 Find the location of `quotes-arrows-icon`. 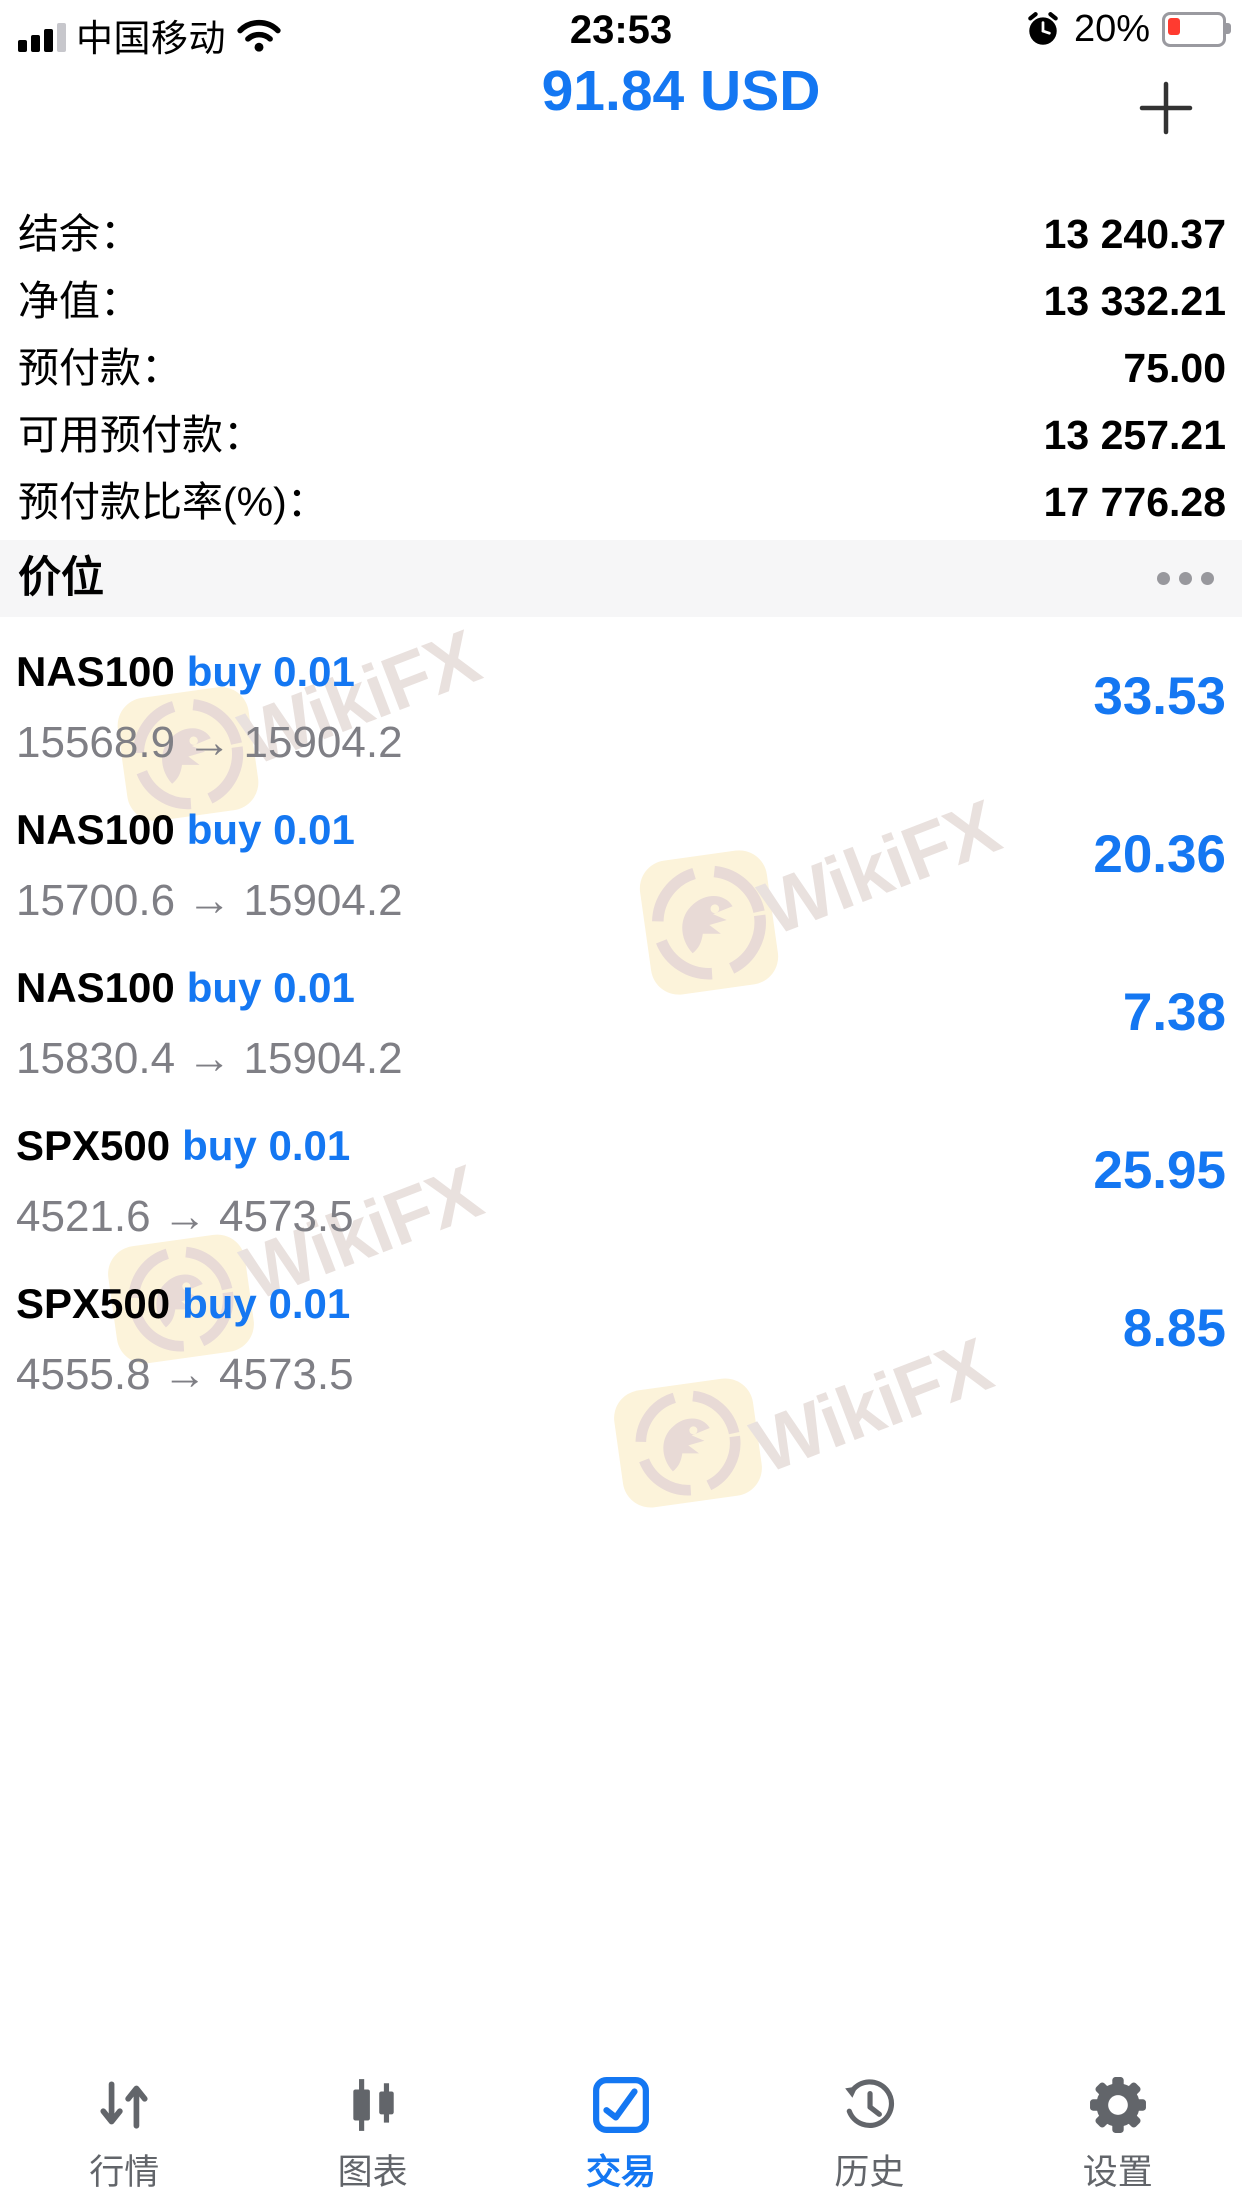

quotes-arrows-icon is located at coordinates (124, 2105).